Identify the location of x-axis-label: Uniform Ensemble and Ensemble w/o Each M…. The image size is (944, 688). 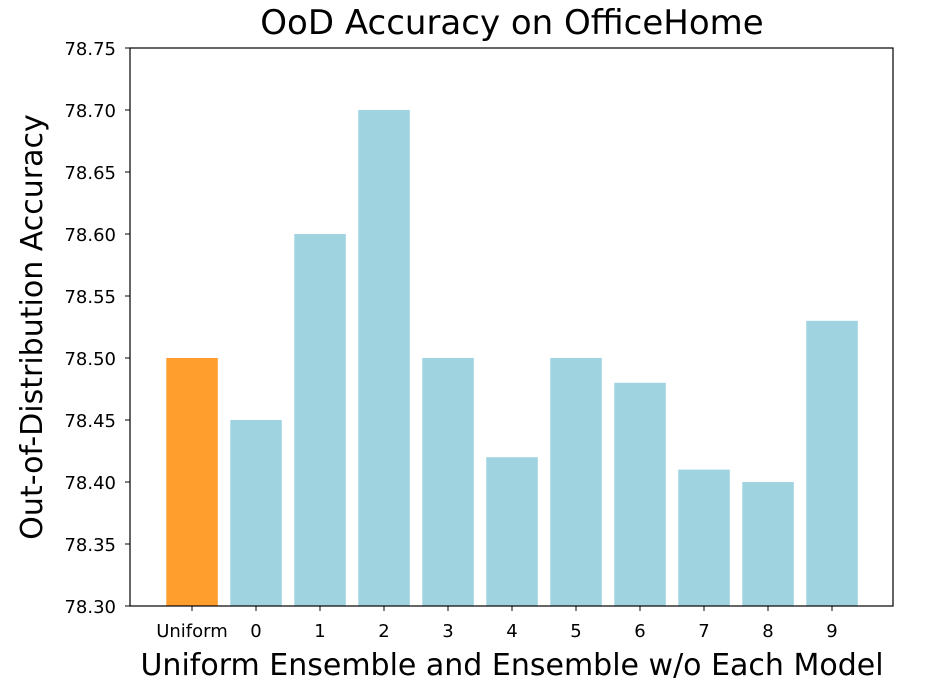
(511, 665).